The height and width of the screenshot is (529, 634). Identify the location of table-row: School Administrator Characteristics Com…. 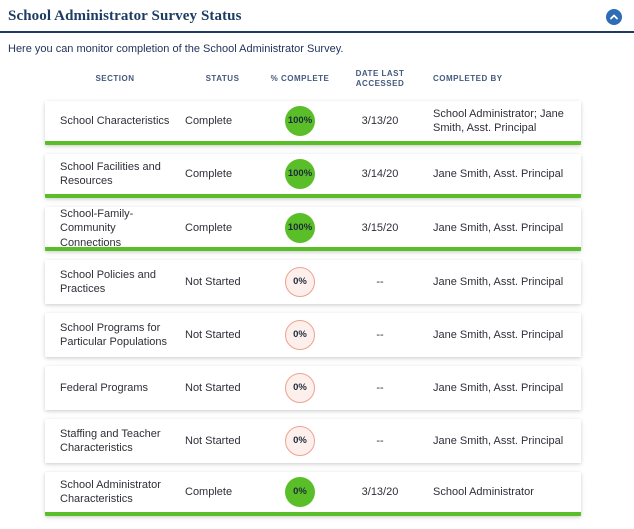
(313, 494).